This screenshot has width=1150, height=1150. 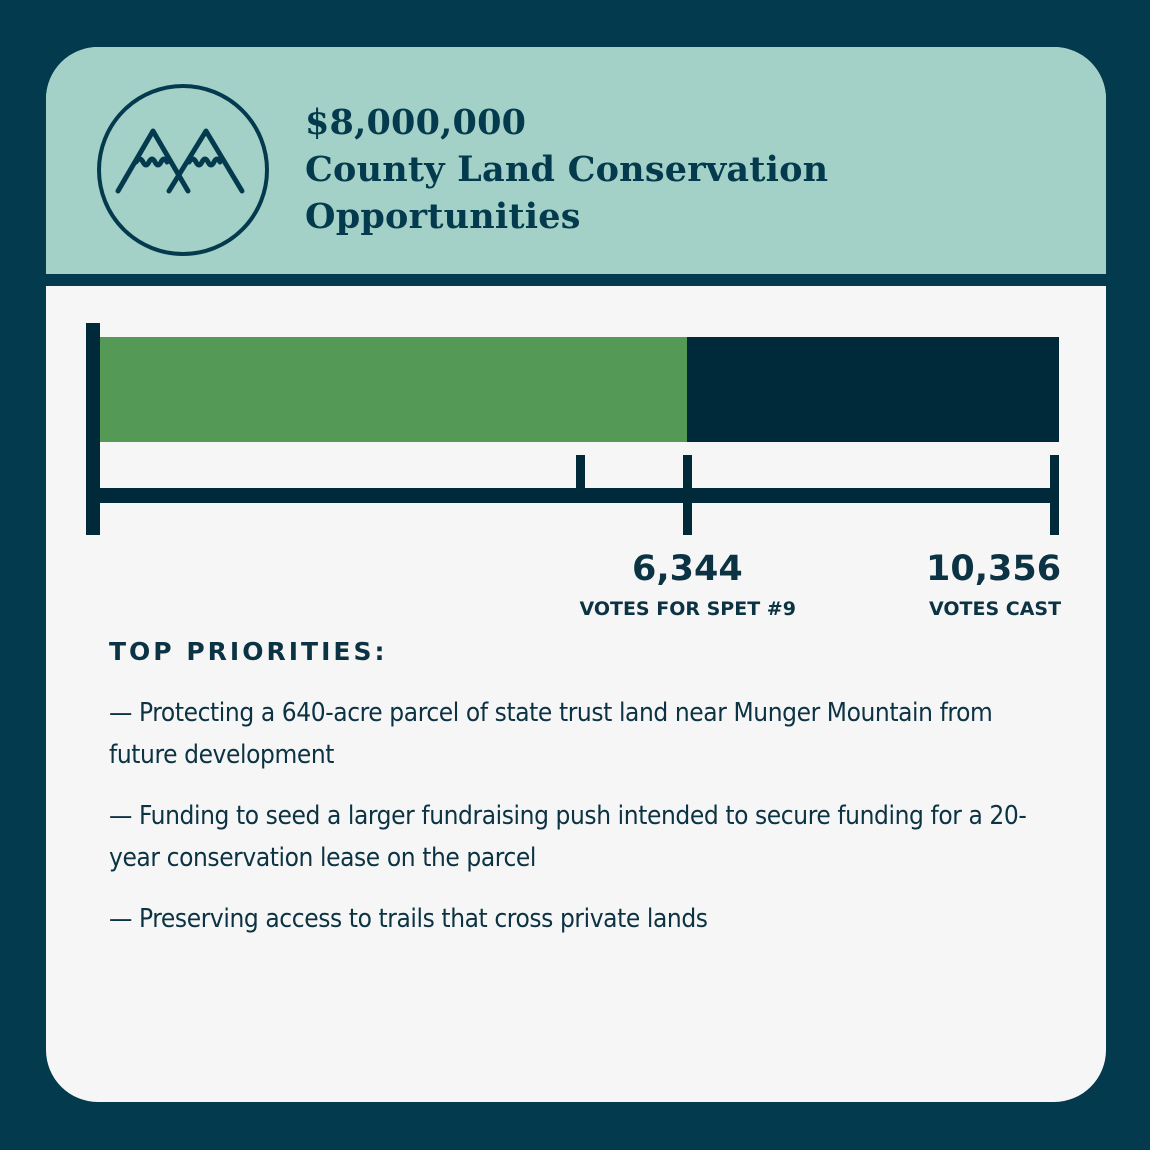 I want to click on mountains-icon, so click(x=183, y=170).